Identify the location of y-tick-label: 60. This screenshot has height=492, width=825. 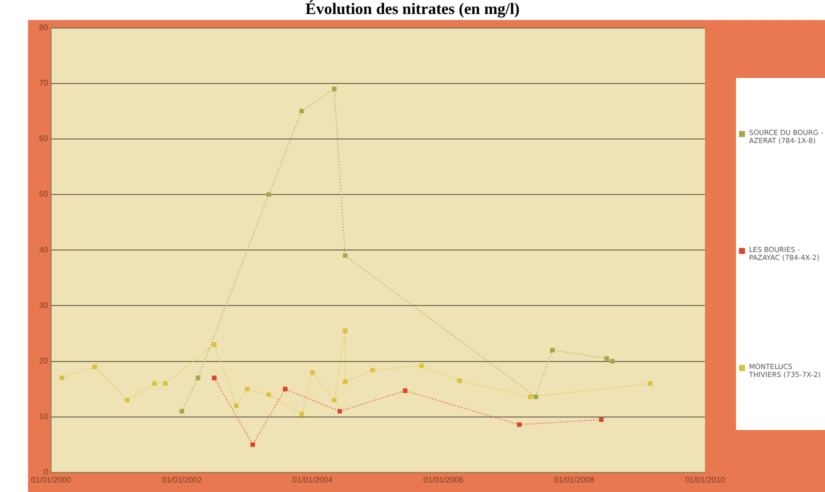
(44, 139).